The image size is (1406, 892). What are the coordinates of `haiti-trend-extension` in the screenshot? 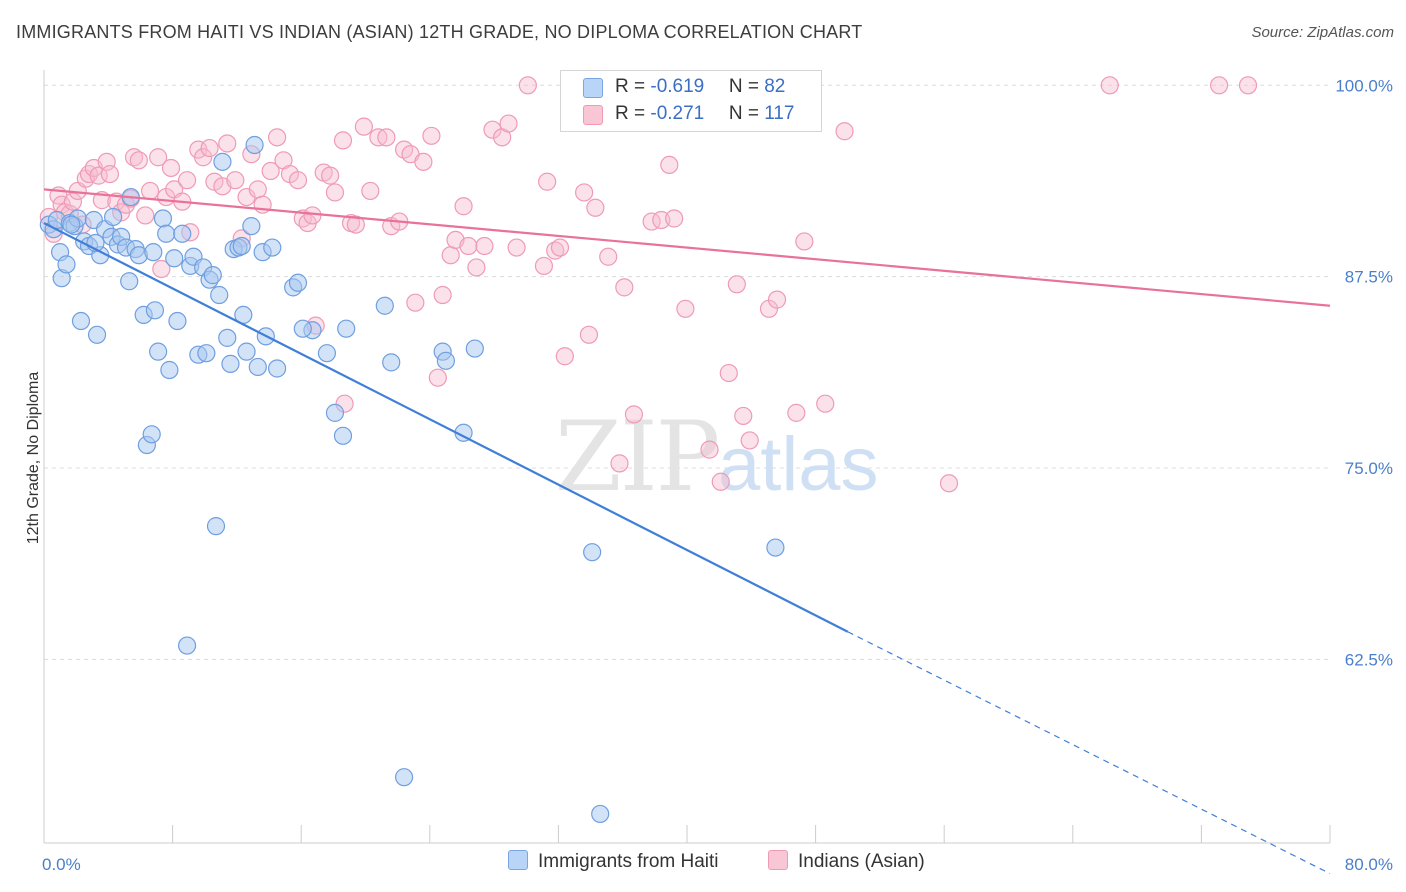 It's located at (1089, 753).